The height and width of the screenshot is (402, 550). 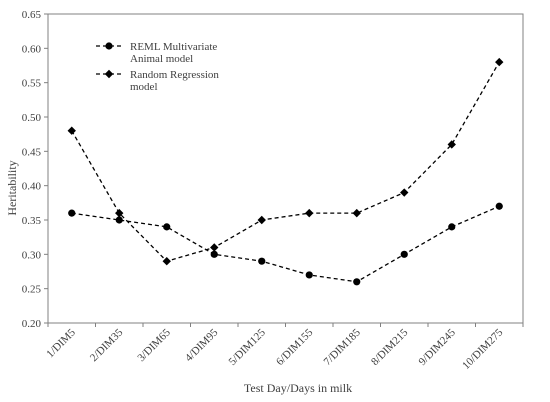 I want to click on y-tick-label: 0.65, so click(x=32, y=15).